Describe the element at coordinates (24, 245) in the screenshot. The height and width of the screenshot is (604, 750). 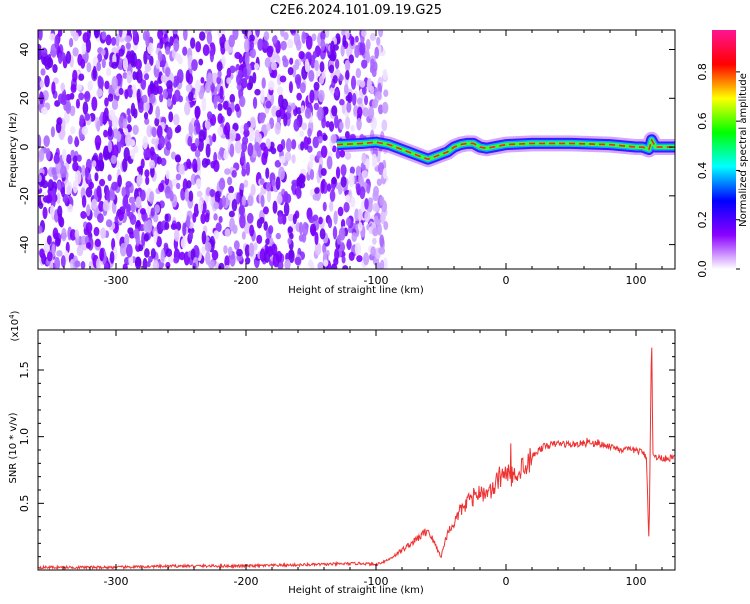
I see `spectrogram-y-tick-label: -40` at that location.